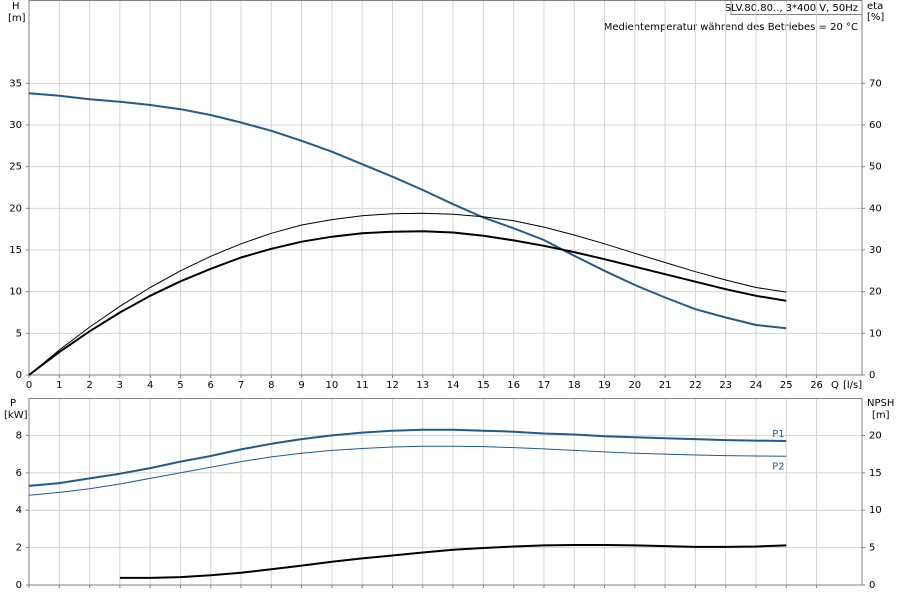 The width and height of the screenshot is (900, 600). What do you see at coordinates (786, 385) in the screenshot?
I see `x-tick-label: 25` at bounding box center [786, 385].